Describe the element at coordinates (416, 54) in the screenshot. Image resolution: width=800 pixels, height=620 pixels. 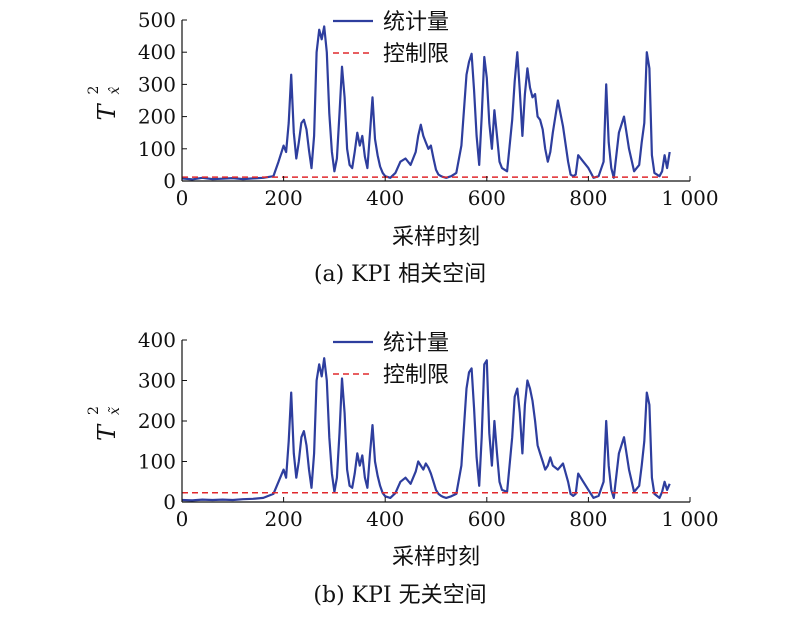
I see `legend-label-control-limit-a: 控制限` at that location.